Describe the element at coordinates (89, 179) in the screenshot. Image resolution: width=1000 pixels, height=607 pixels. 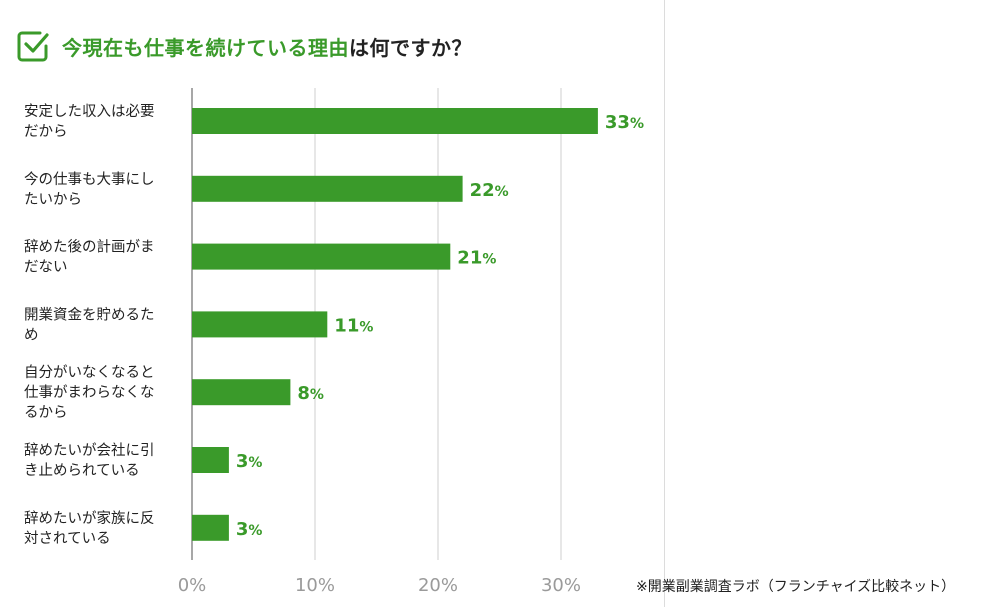
I see `category-label: 今の仕事も大事にし` at that location.